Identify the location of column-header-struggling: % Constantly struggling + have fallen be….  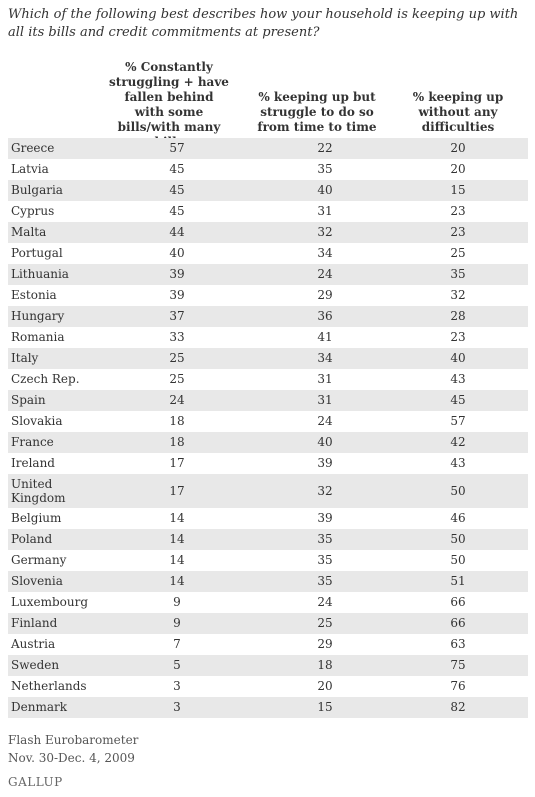
(169, 104).